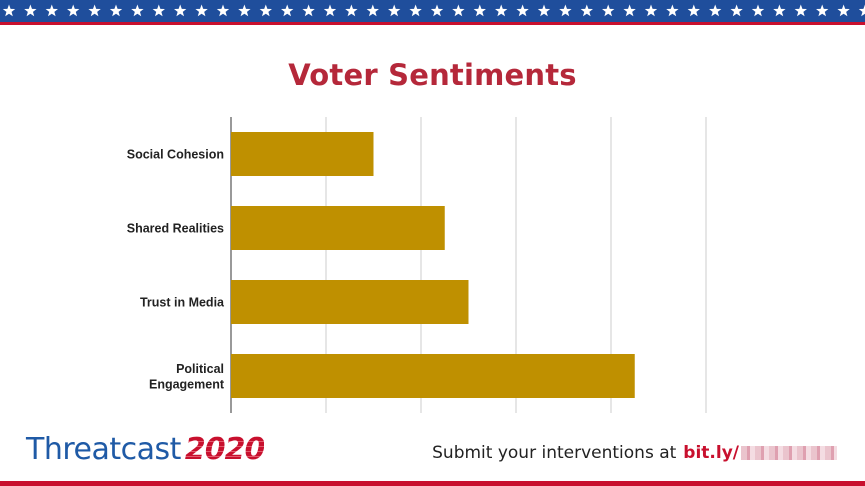  I want to click on redacted-link-tail, so click(789, 453).